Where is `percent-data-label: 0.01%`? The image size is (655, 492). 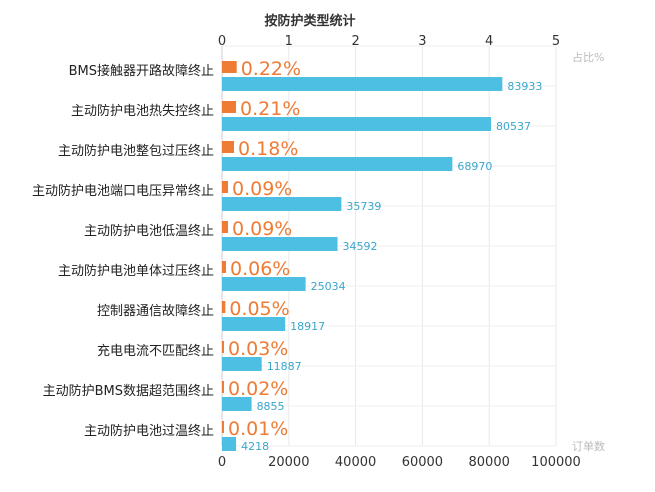 percent-data-label: 0.01% is located at coordinates (258, 429).